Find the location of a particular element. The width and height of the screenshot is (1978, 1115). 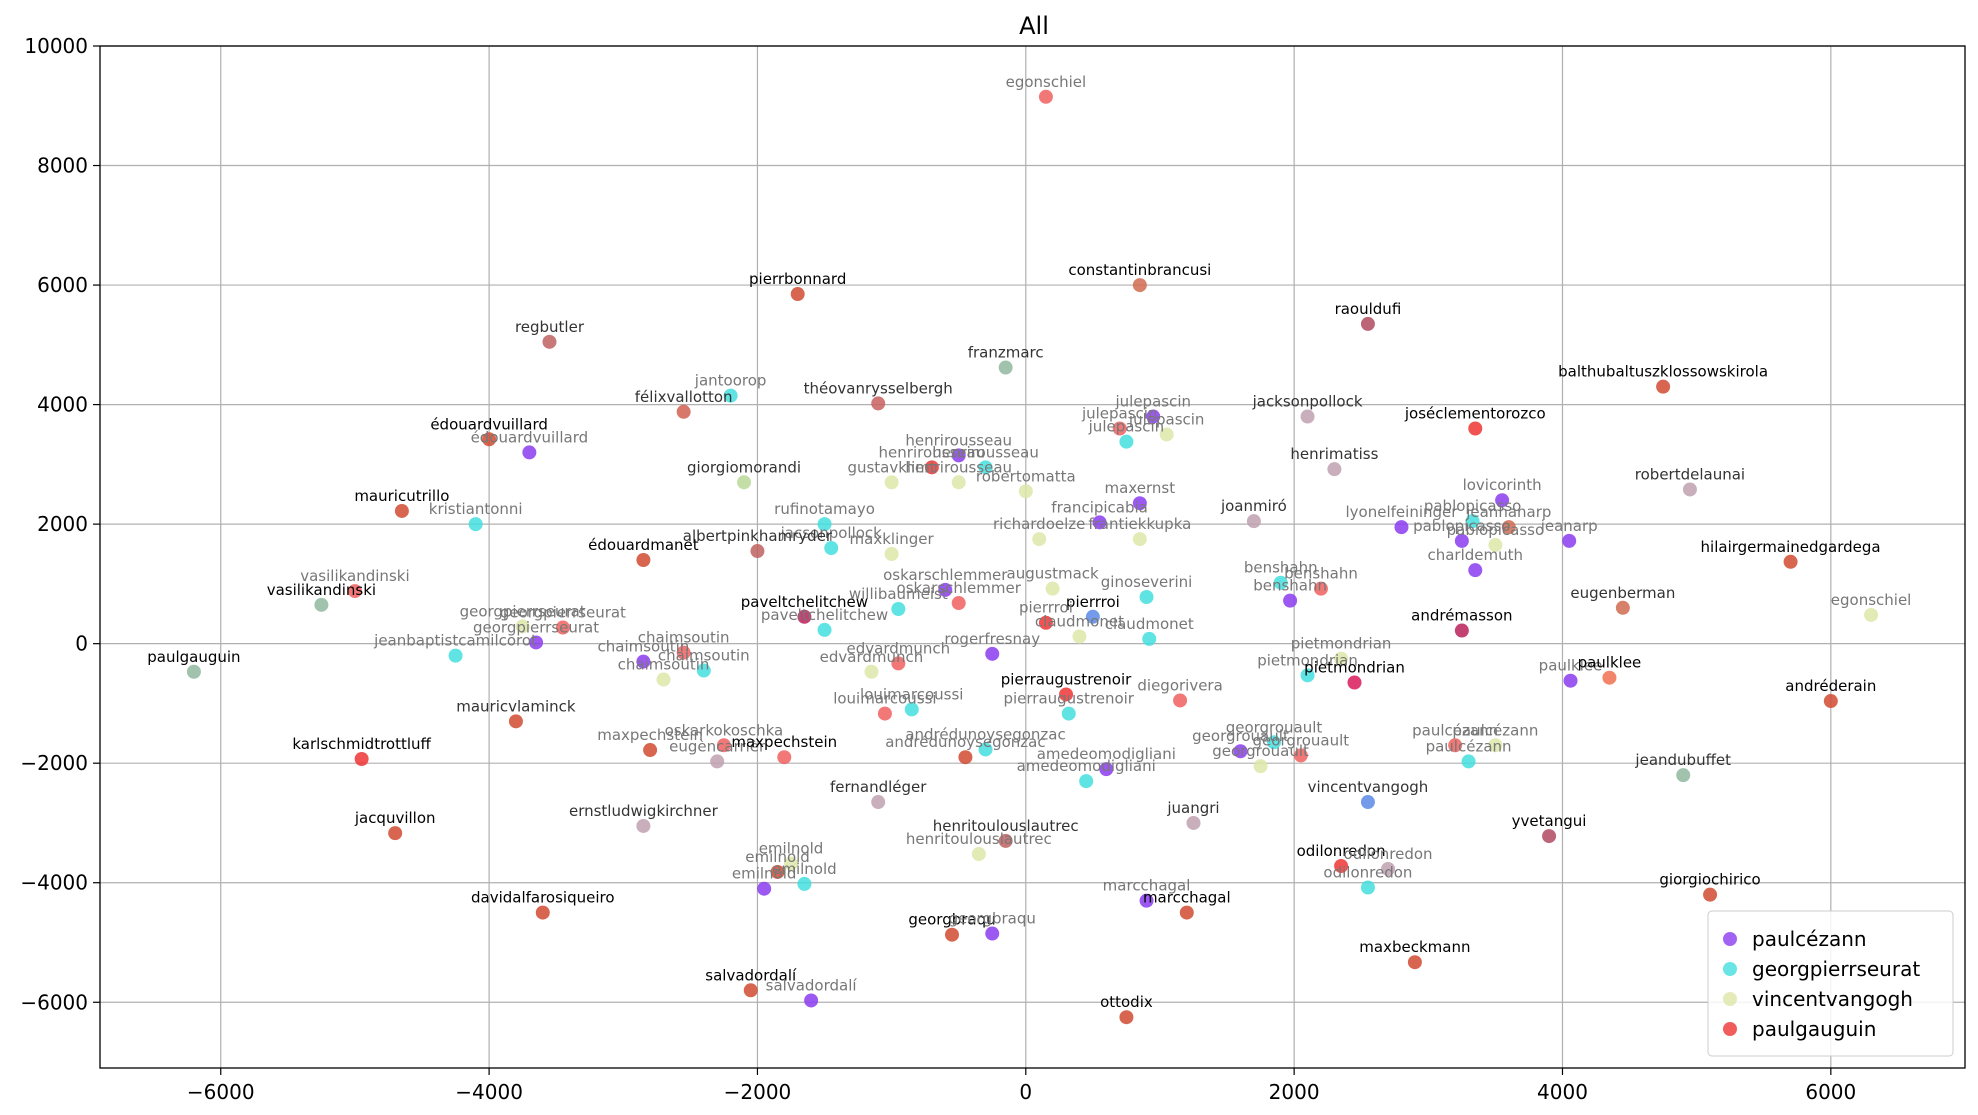

point-label: georgbraqu is located at coordinates (992, 919).